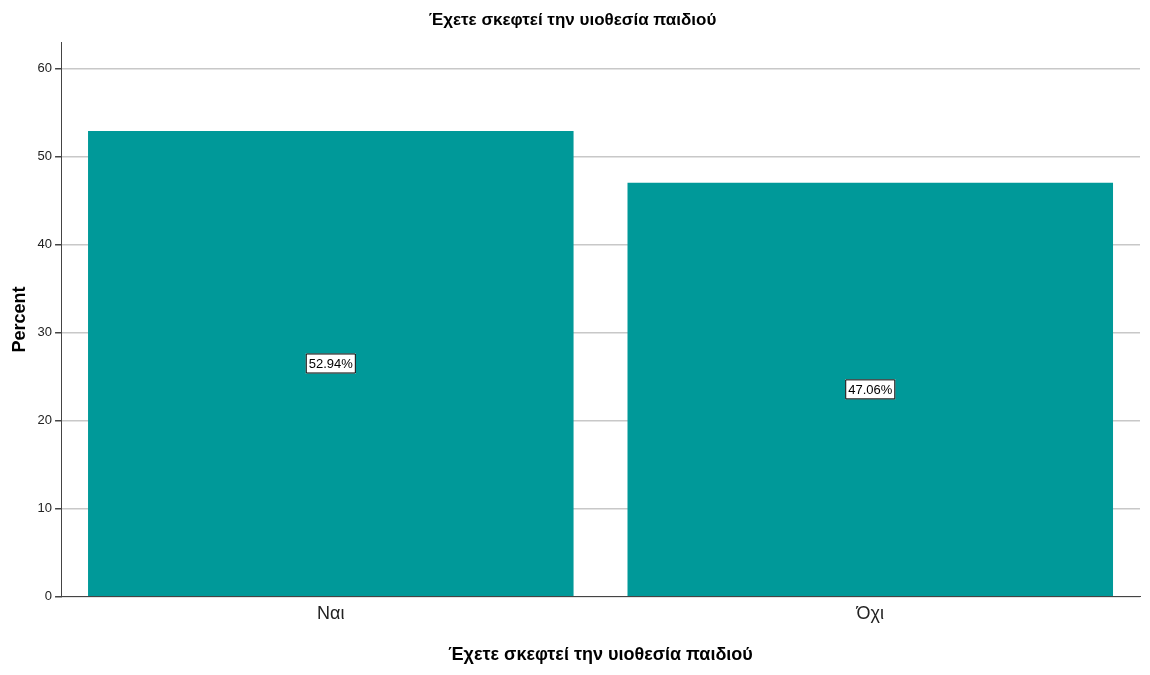 The image size is (1150, 675). Describe the element at coordinates (600, 654) in the screenshot. I see `x-axis-title: Έχετε σκεφτεί την υιοθεσία παιδιού` at that location.